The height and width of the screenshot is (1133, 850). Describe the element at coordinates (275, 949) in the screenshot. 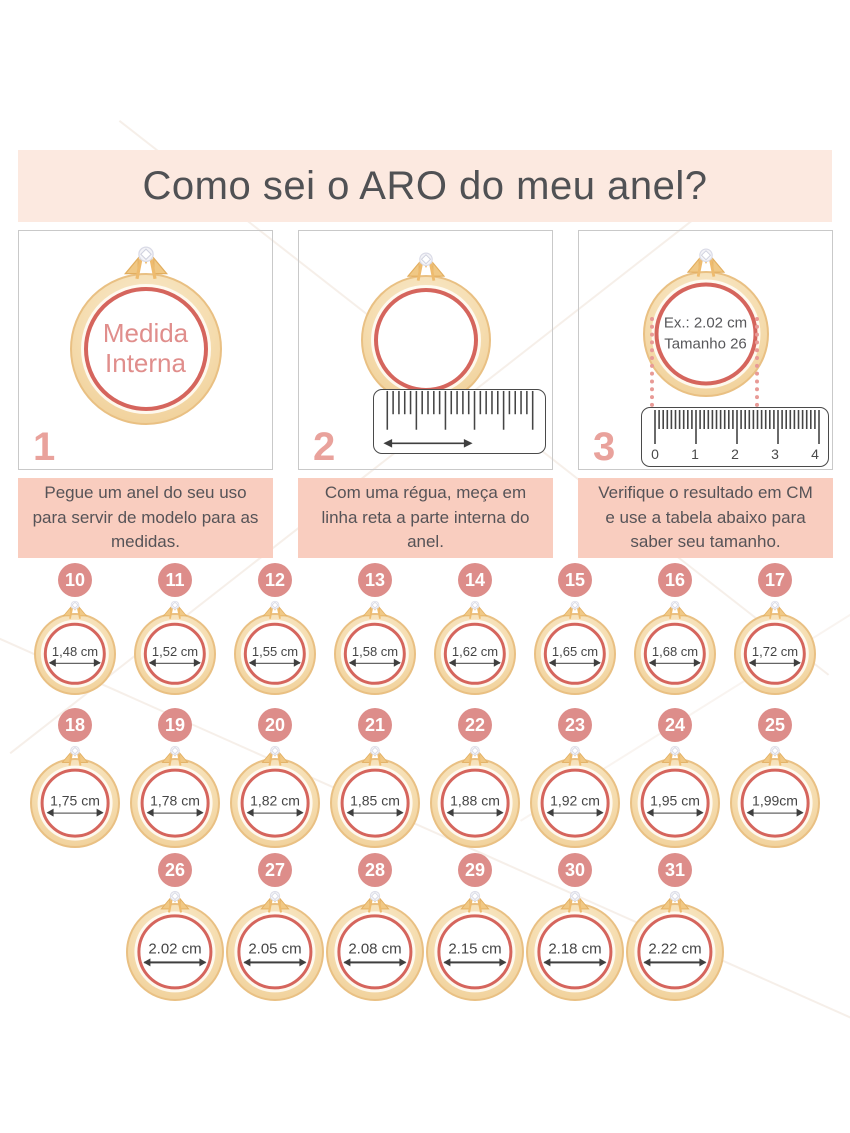

I see `ring-measure-label: 2.05 cm` at that location.